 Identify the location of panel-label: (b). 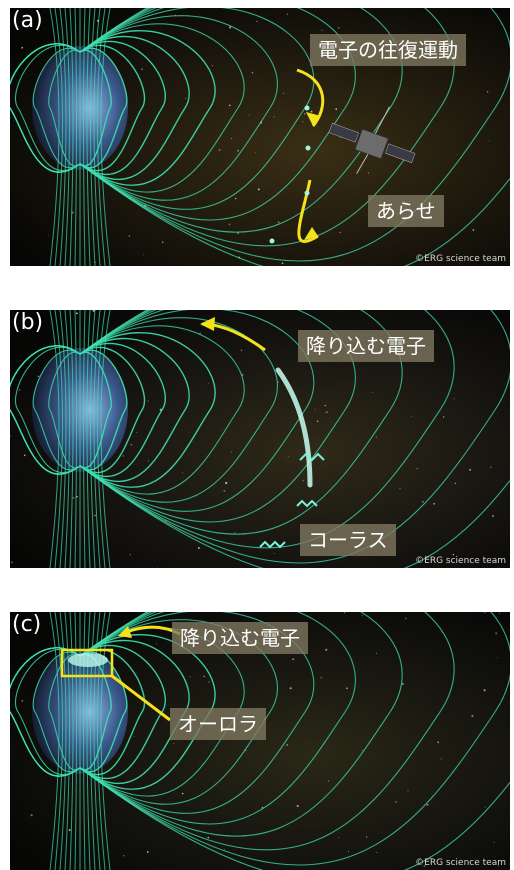
(28, 322).